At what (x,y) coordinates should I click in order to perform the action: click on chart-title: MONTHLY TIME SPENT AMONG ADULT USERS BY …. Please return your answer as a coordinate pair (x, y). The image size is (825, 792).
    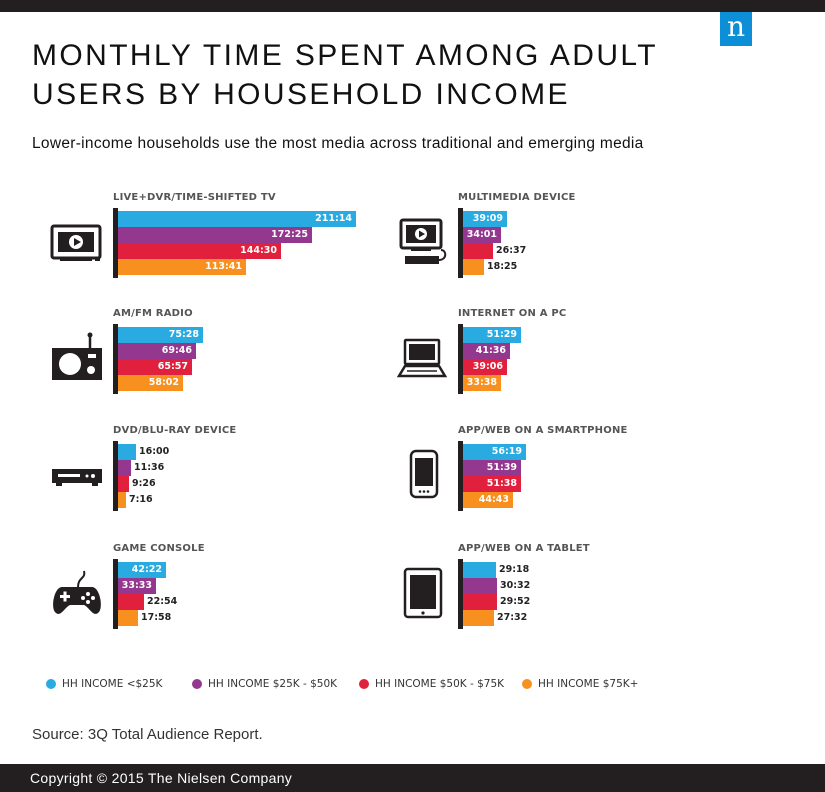
    Looking at the image, I should click on (345, 75).